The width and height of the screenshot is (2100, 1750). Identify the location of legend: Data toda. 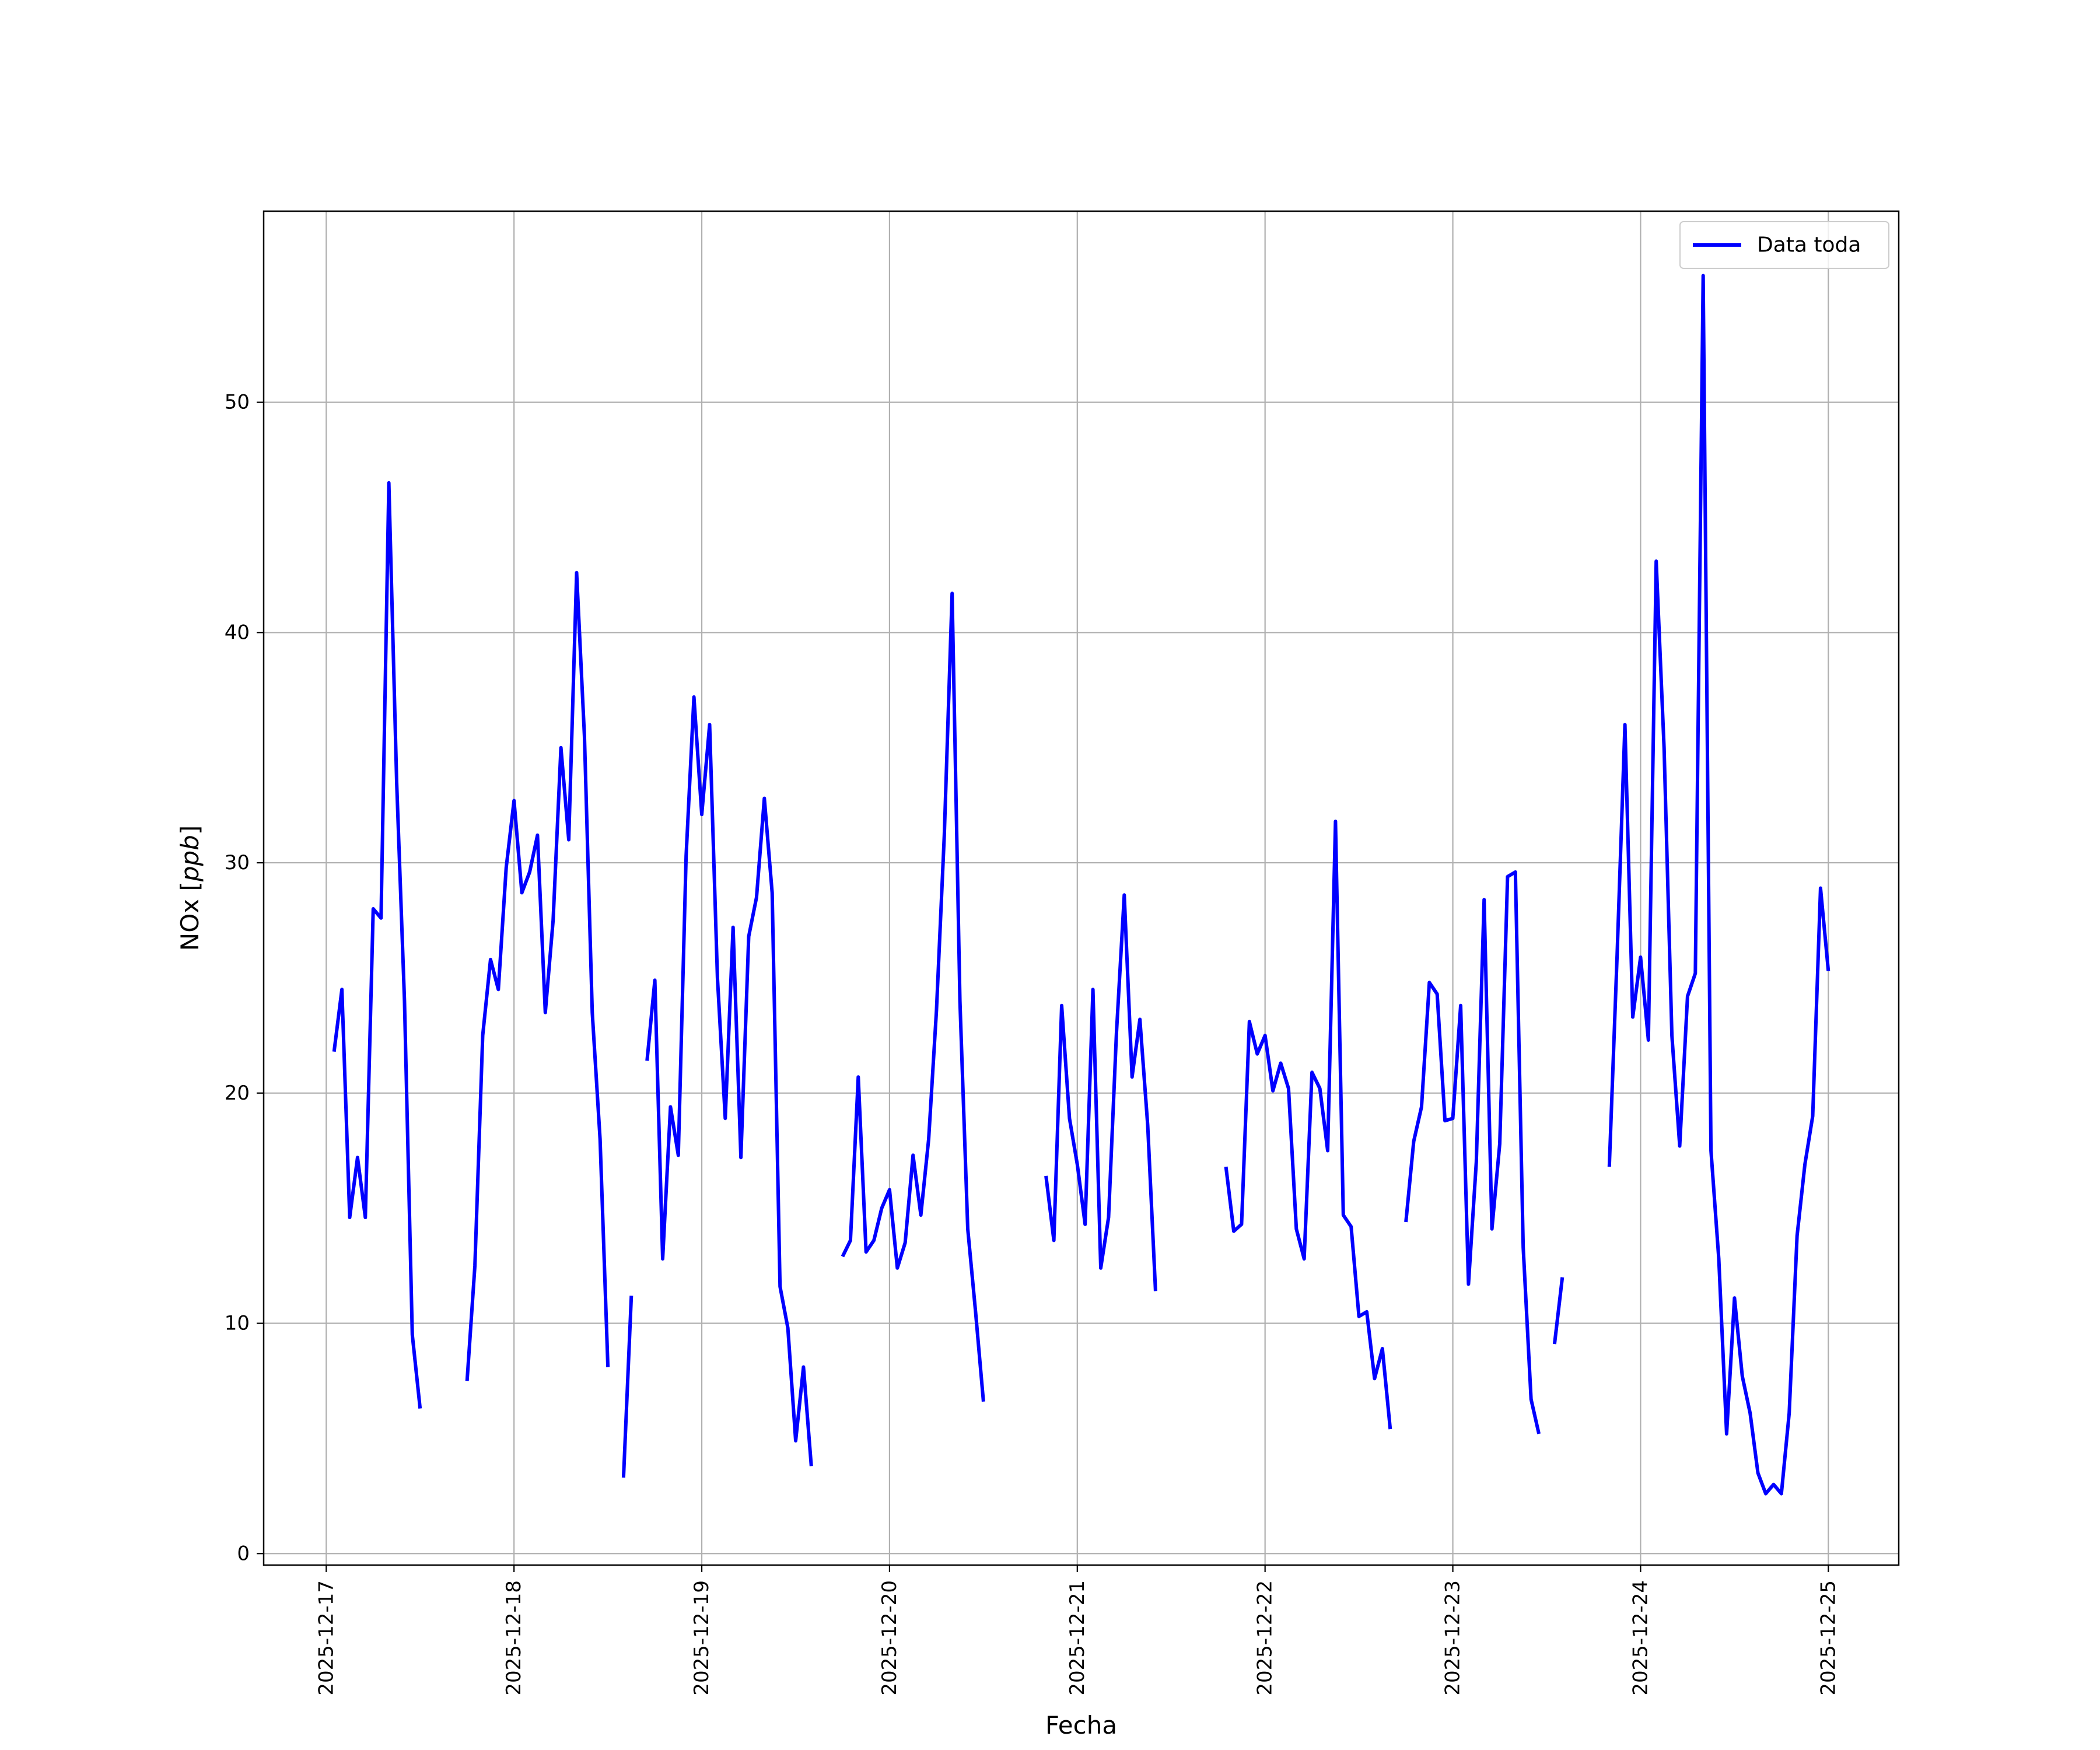
(1784, 245).